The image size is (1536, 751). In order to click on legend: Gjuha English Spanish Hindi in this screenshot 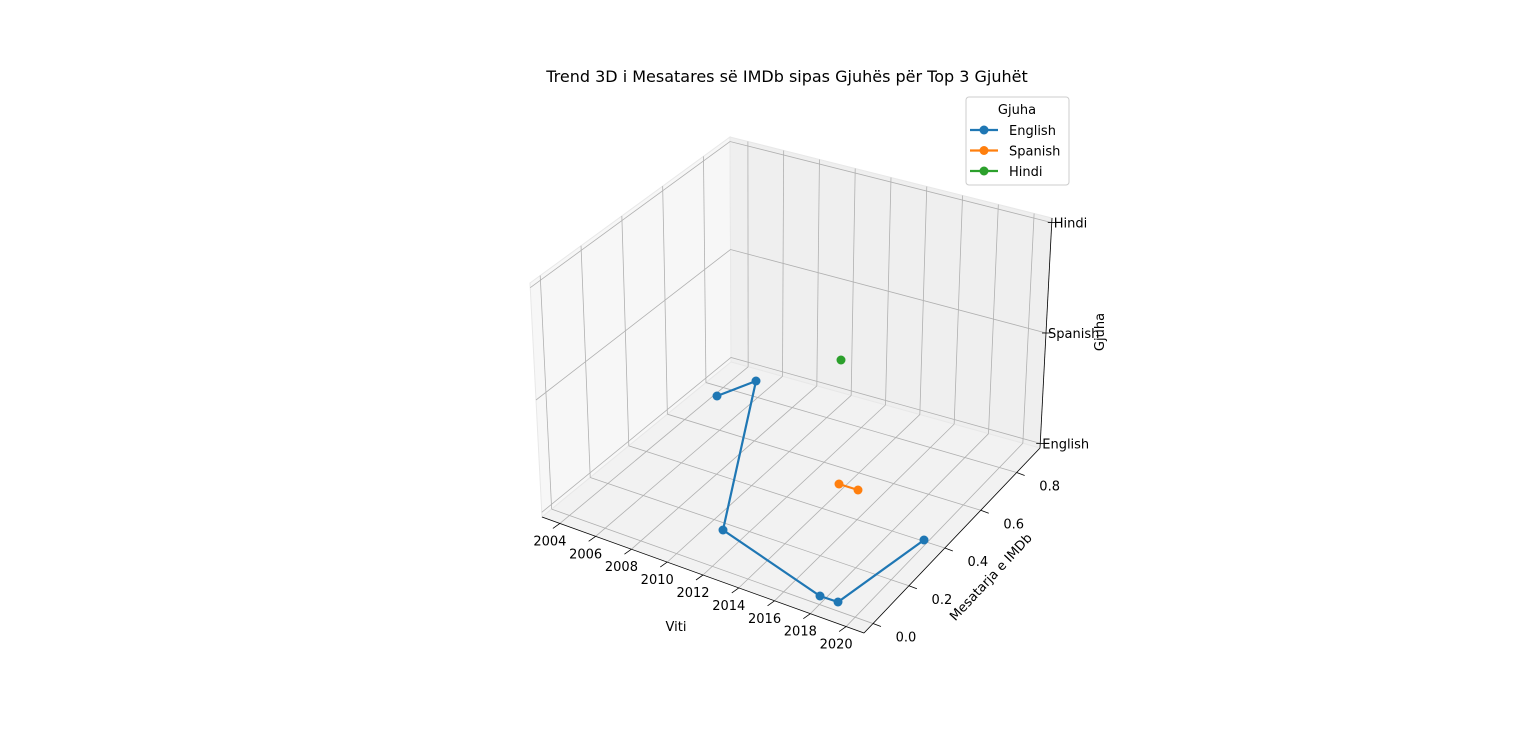, I will do `click(1017, 141)`.